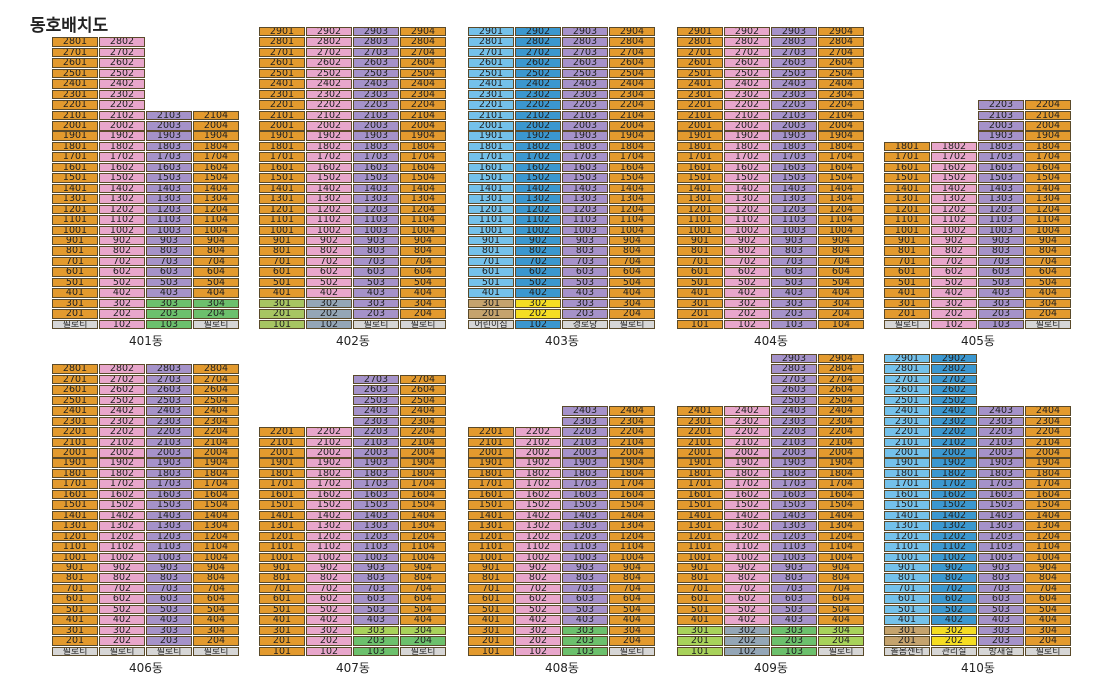  I want to click on unit-cell-203: 203, so click(1001, 641).